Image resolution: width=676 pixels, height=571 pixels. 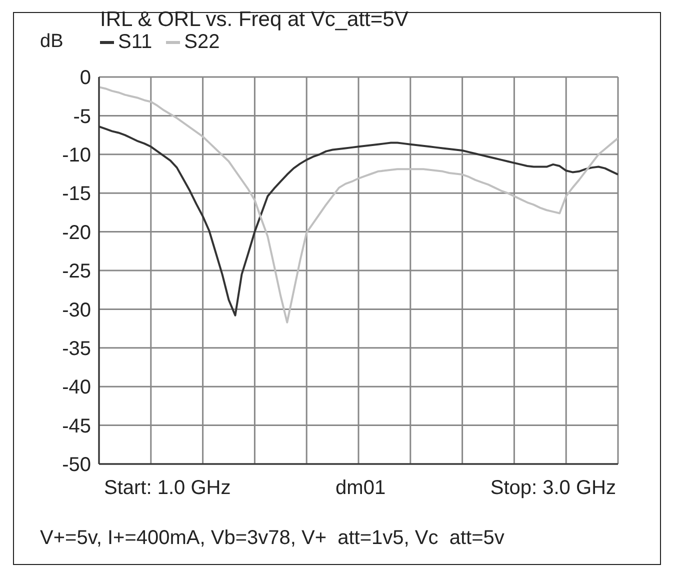 What do you see at coordinates (52, 42) in the screenshot?
I see `y-axis-title: dB` at bounding box center [52, 42].